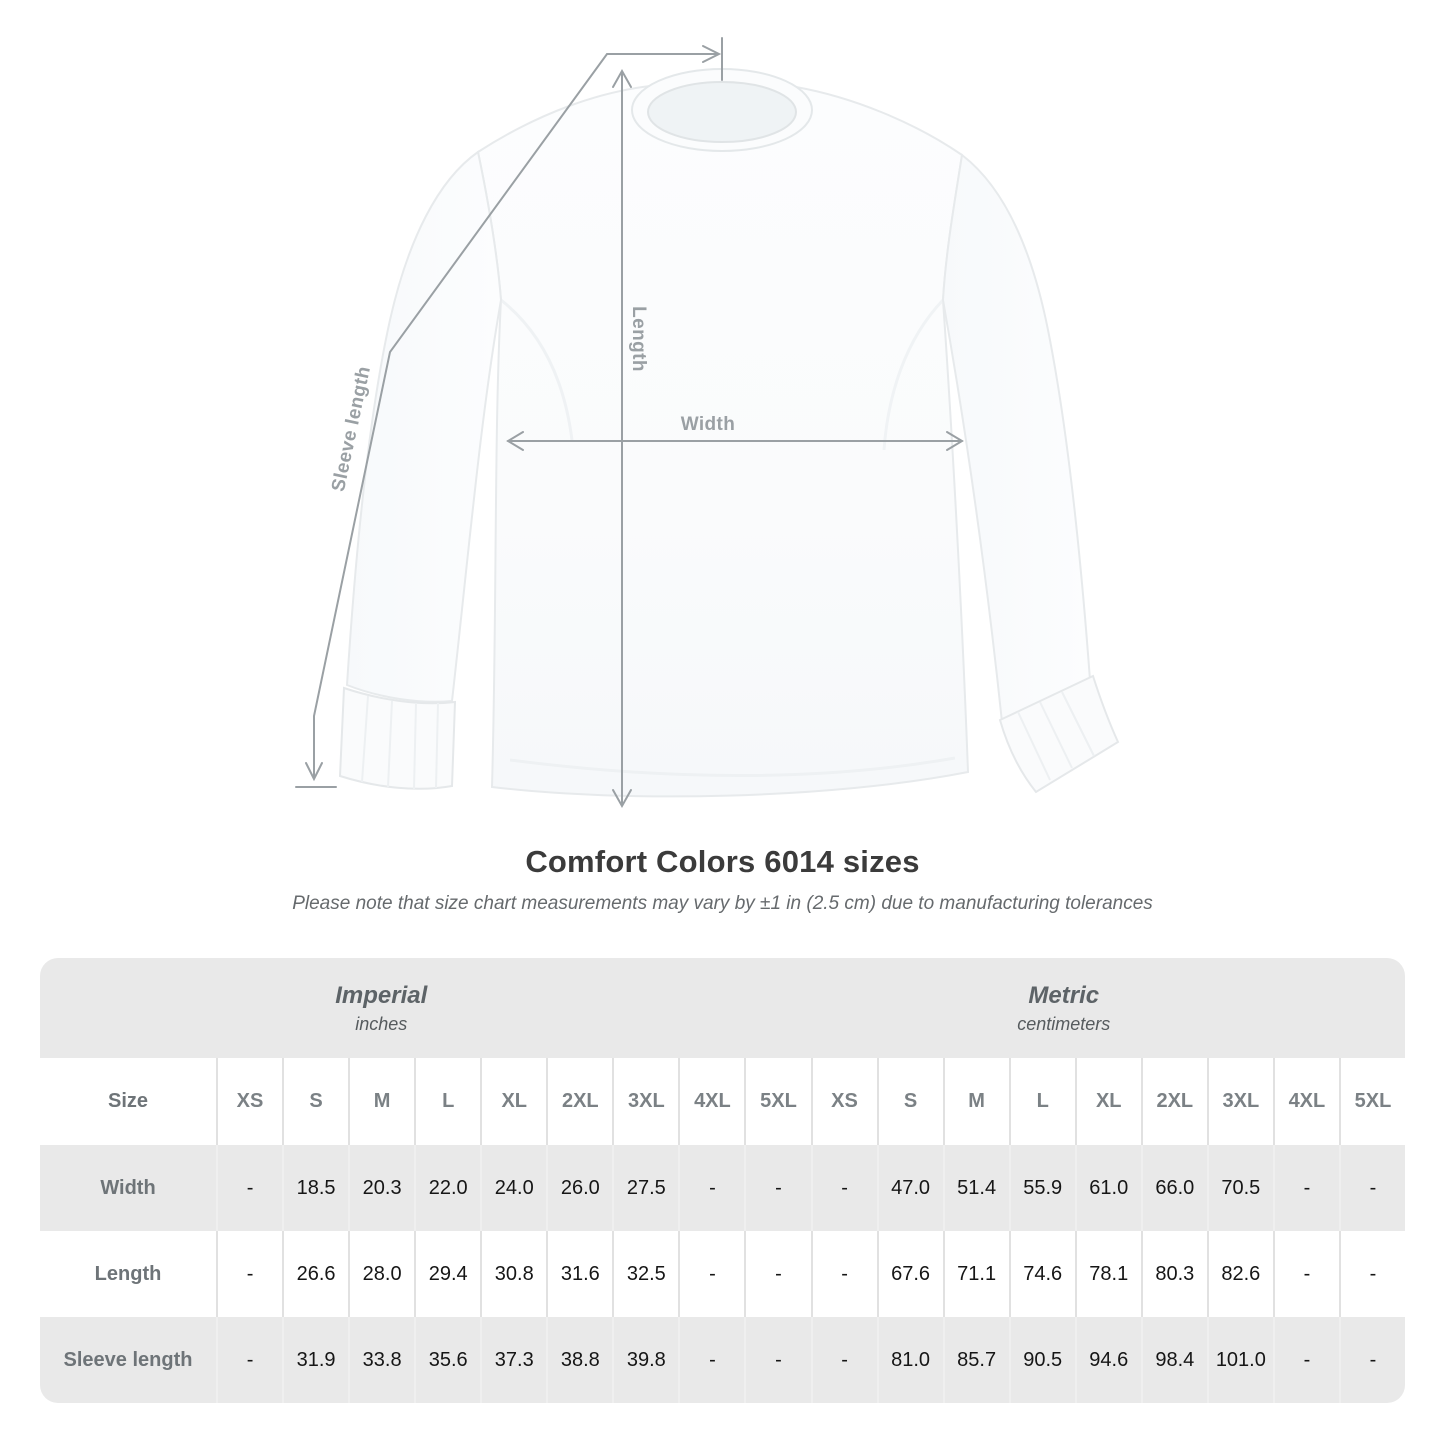 The width and height of the screenshot is (1445, 1445). What do you see at coordinates (638, 339) in the screenshot?
I see `length-label: Length` at bounding box center [638, 339].